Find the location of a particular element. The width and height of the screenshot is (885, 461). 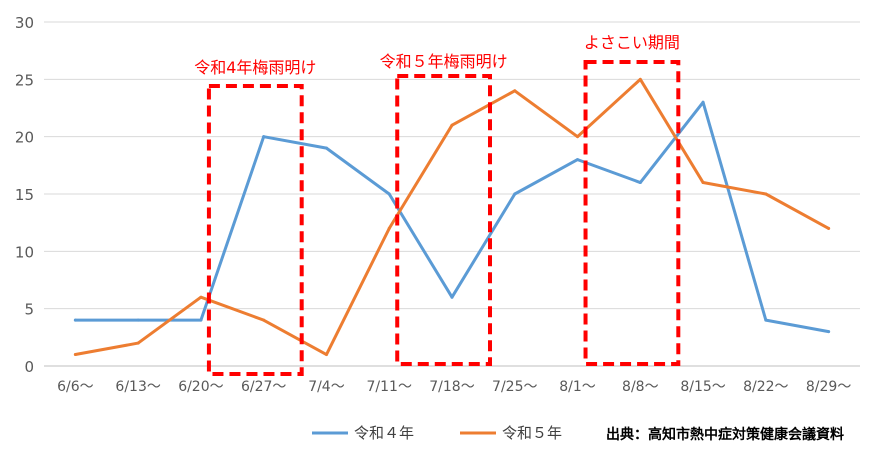

y-tick-label: 10 is located at coordinates (24, 252).